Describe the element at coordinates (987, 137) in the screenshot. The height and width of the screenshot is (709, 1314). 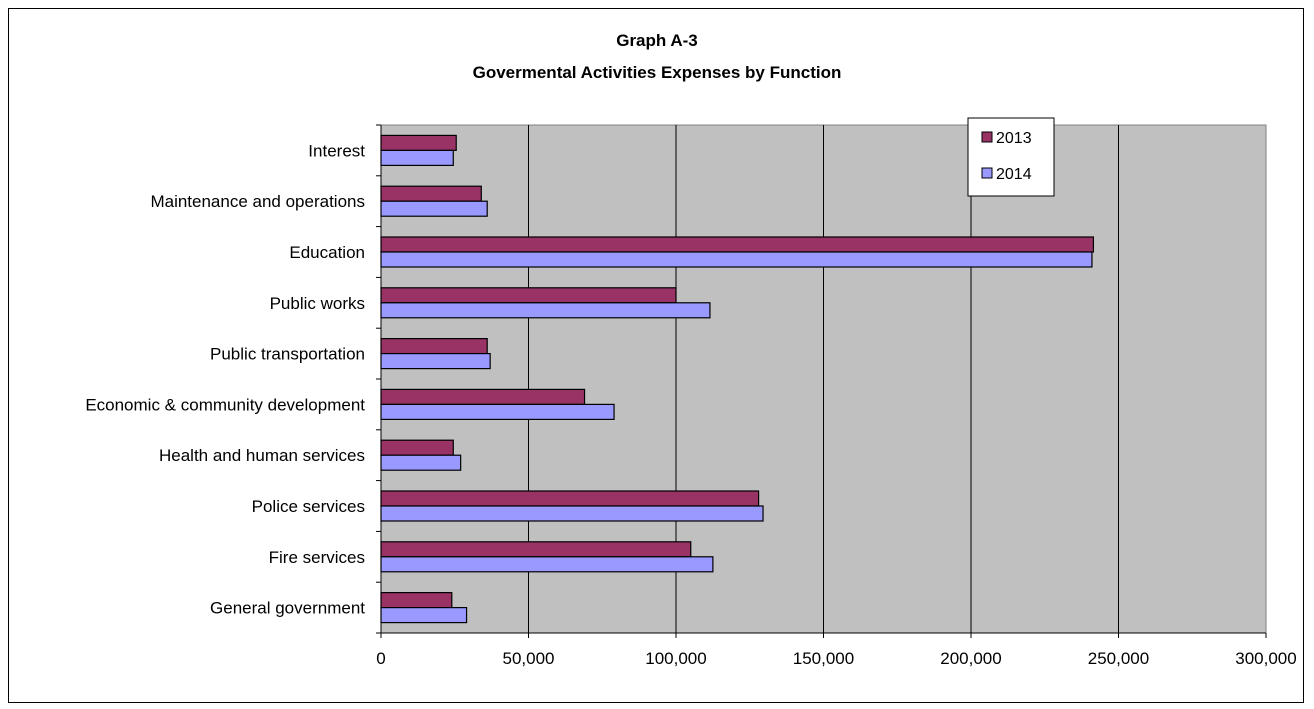
I see `legend-swatch-2013` at that location.